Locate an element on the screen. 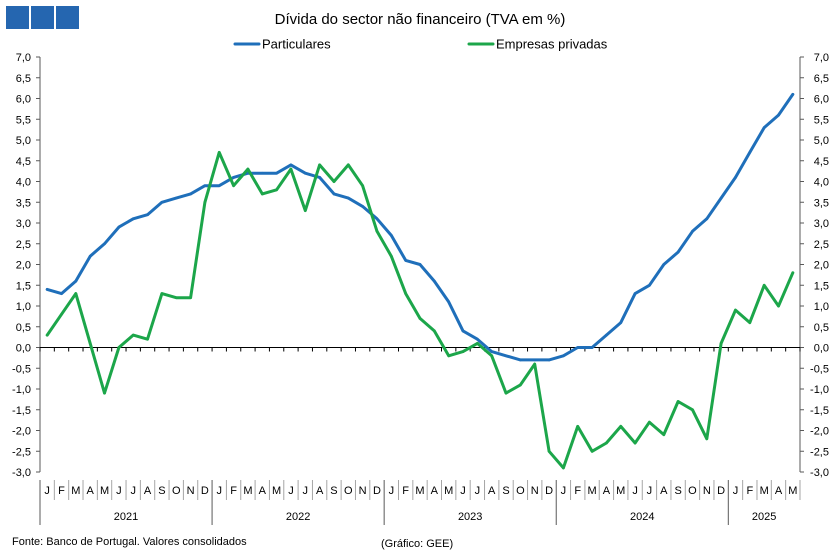 The image size is (839, 559). y-tick-label: -0,5 is located at coordinates (819, 369).